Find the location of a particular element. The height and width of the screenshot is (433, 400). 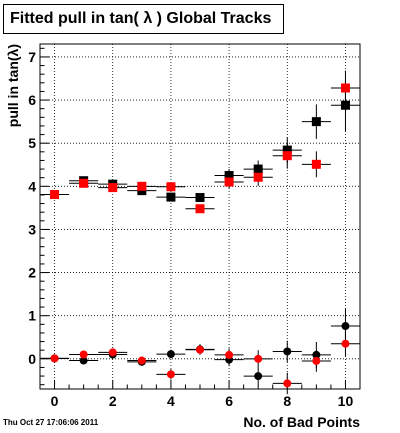

timestamp: Thu Oct 27 17:06:06 2011 is located at coordinates (51, 422).